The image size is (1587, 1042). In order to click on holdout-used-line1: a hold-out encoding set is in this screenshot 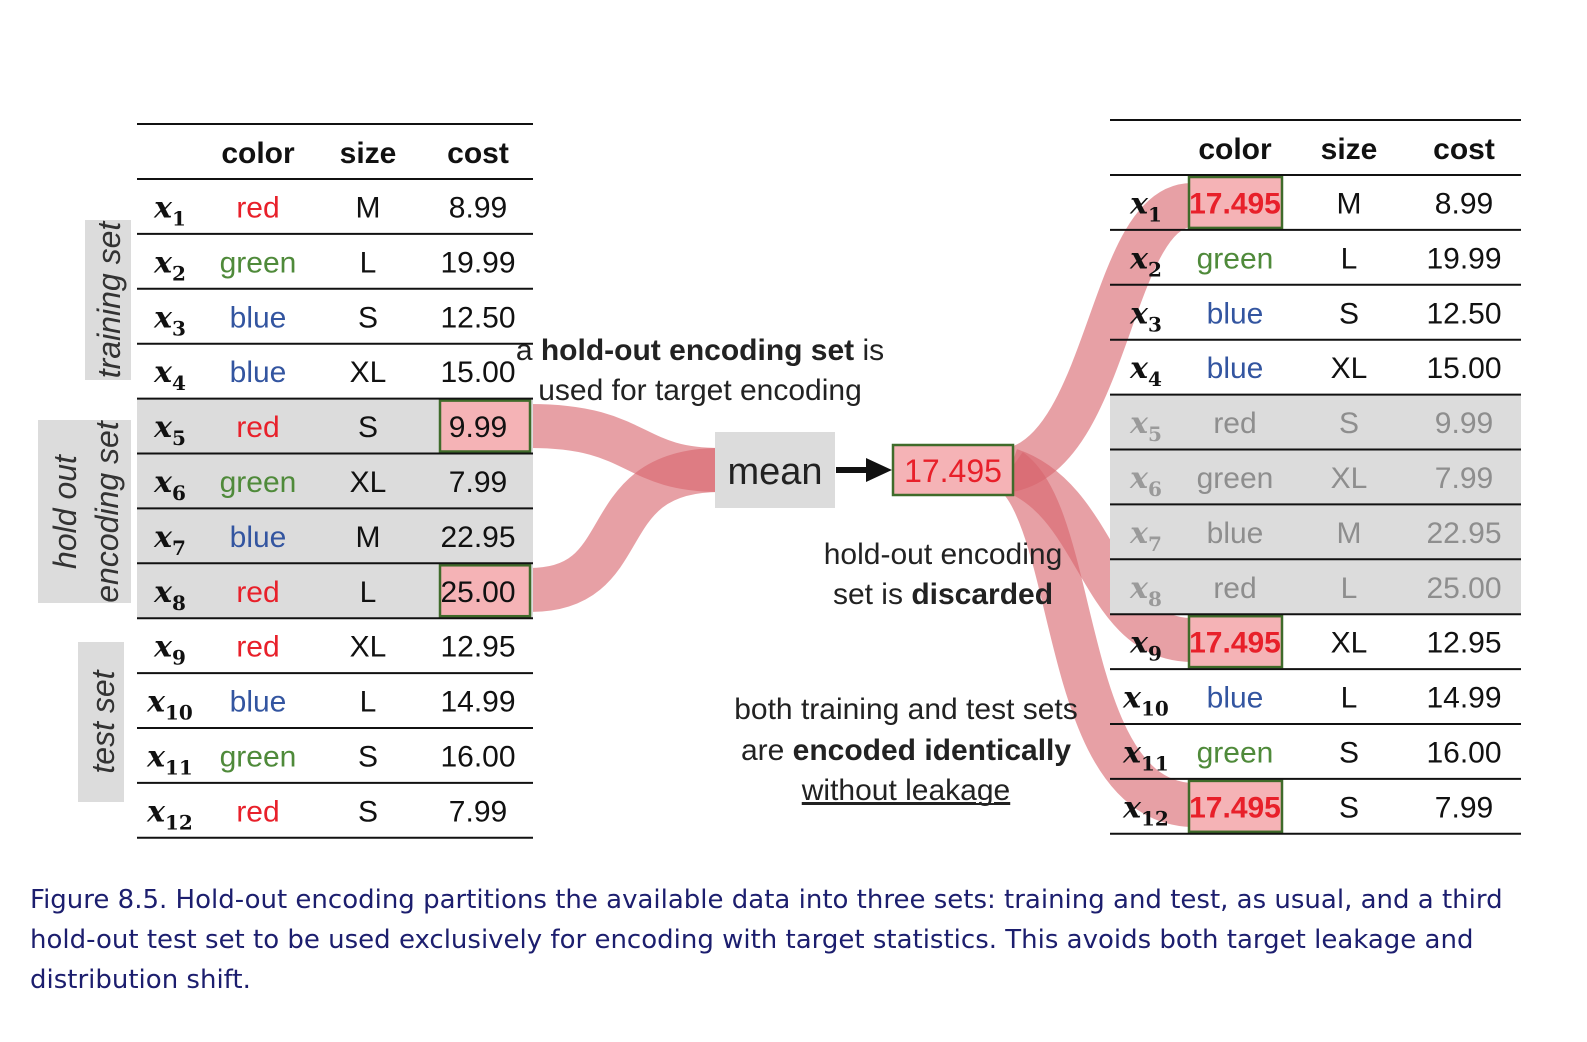, I will do `click(700, 350)`.